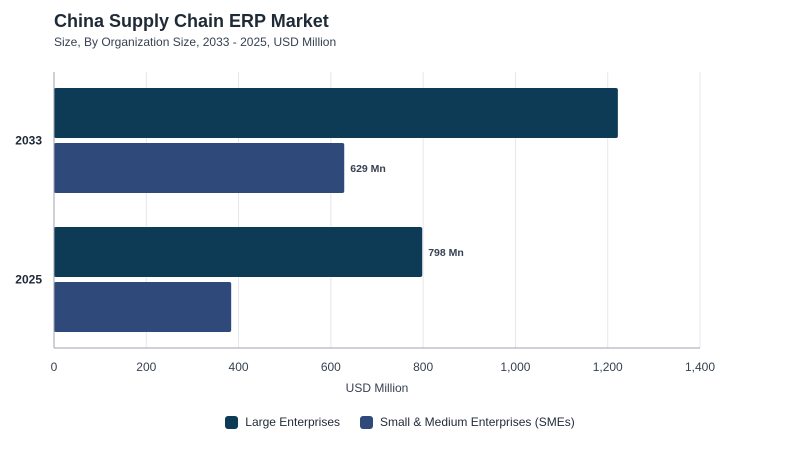 This screenshot has height=450, width=800. What do you see at coordinates (423, 367) in the screenshot?
I see `x-tick-label: 800` at bounding box center [423, 367].